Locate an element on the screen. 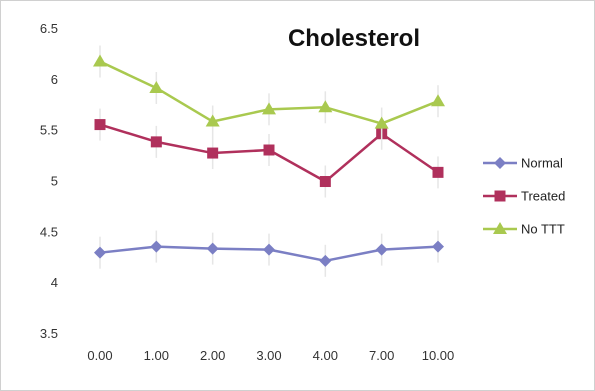  y-tick-label: 3.5 is located at coordinates (49, 333).